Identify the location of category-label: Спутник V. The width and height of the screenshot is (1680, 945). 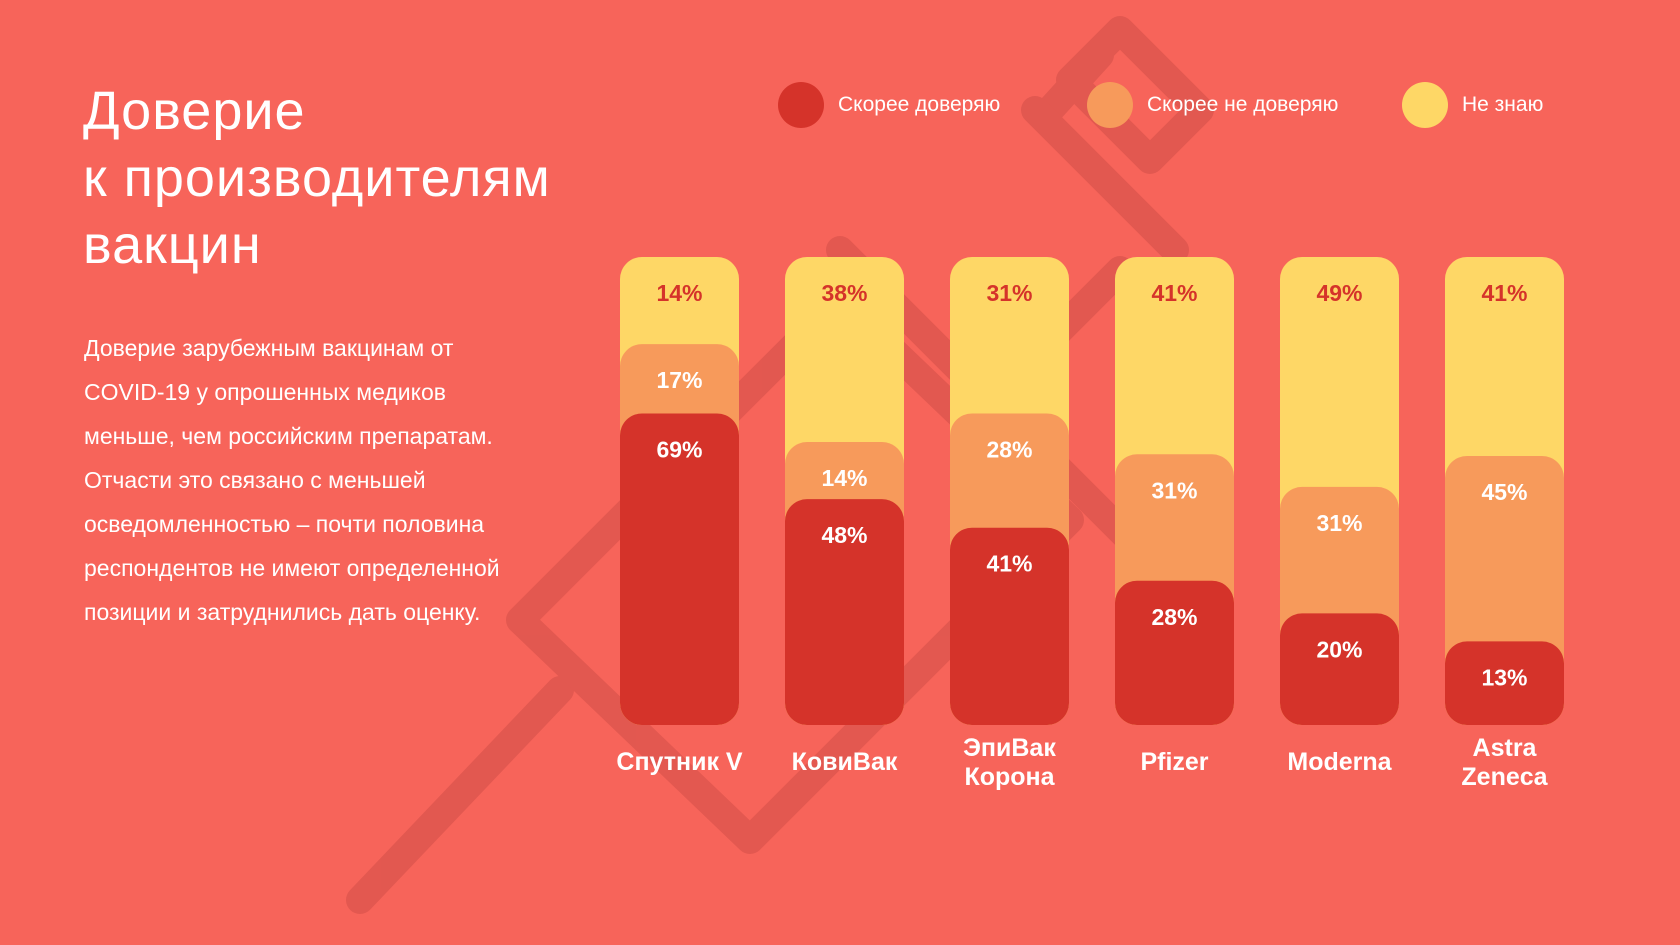
(679, 762).